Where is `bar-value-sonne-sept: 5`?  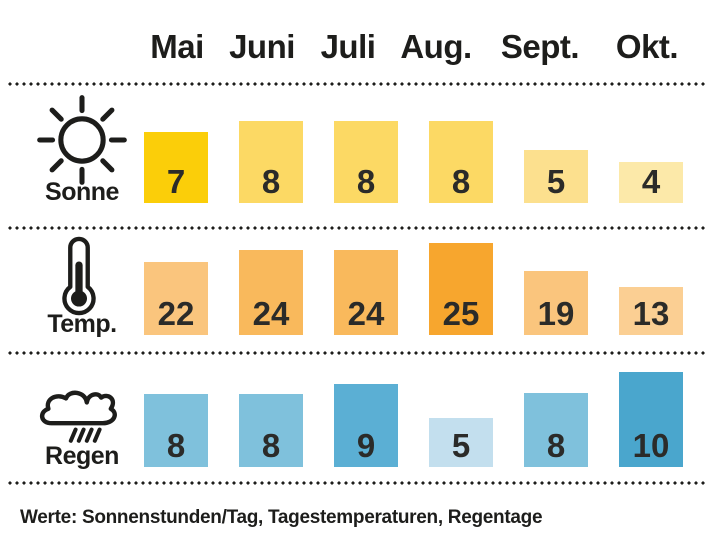
bar-value-sonne-sept: 5 is located at coordinates (556, 181).